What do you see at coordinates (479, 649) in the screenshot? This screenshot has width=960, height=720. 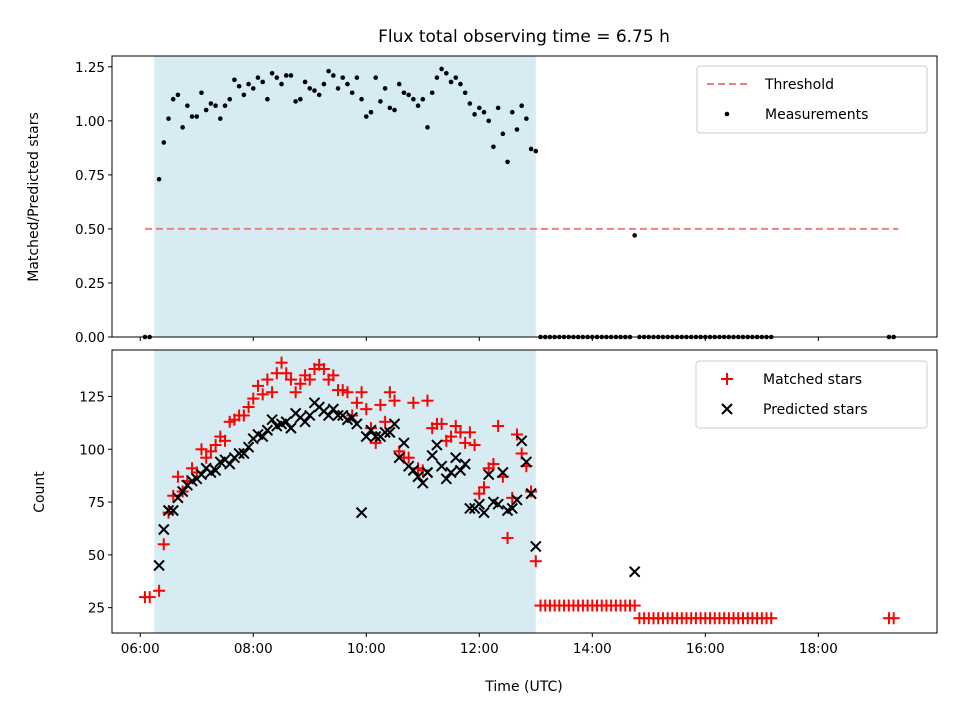 I see `count-x-tick-label: 12:00` at bounding box center [479, 649].